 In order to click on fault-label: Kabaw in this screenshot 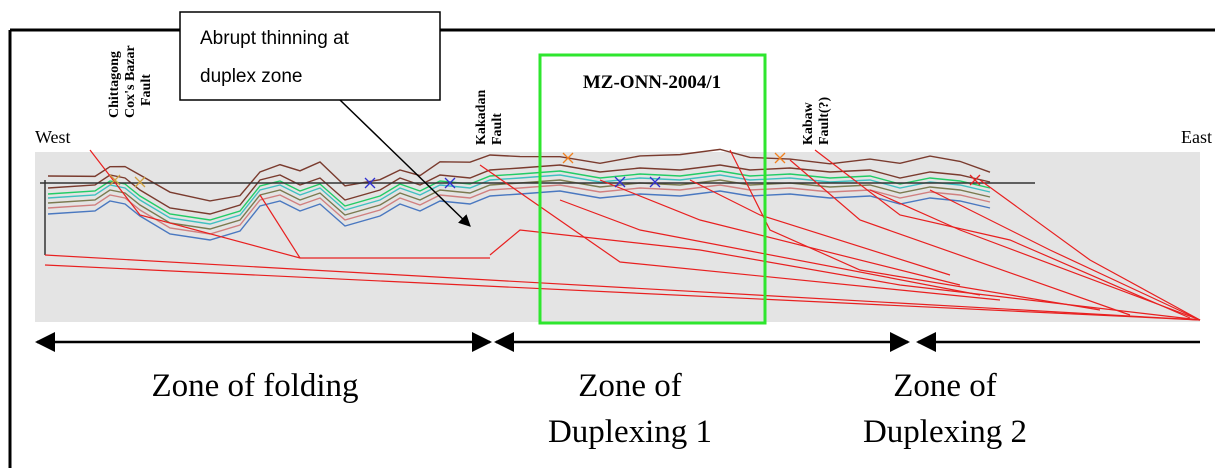, I will do `click(808, 123)`.